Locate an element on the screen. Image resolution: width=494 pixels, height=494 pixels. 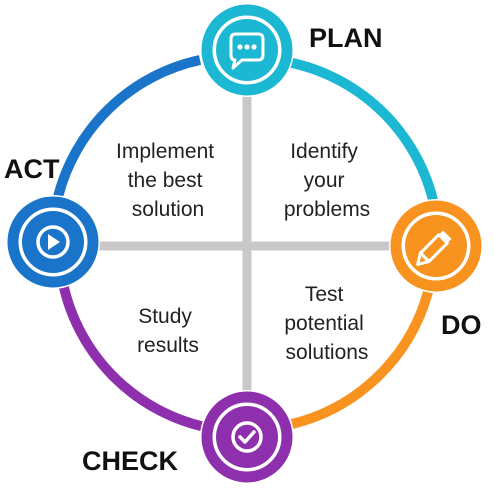
stage-label-check: CHECK is located at coordinates (130, 461).